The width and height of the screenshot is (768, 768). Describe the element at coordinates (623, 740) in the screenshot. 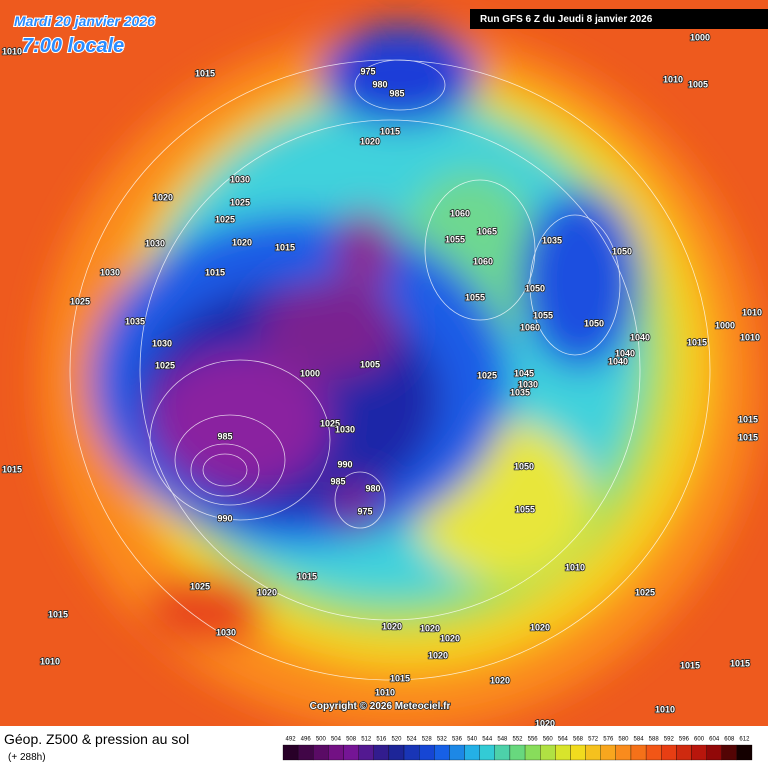

I see `scale-label: 580` at that location.